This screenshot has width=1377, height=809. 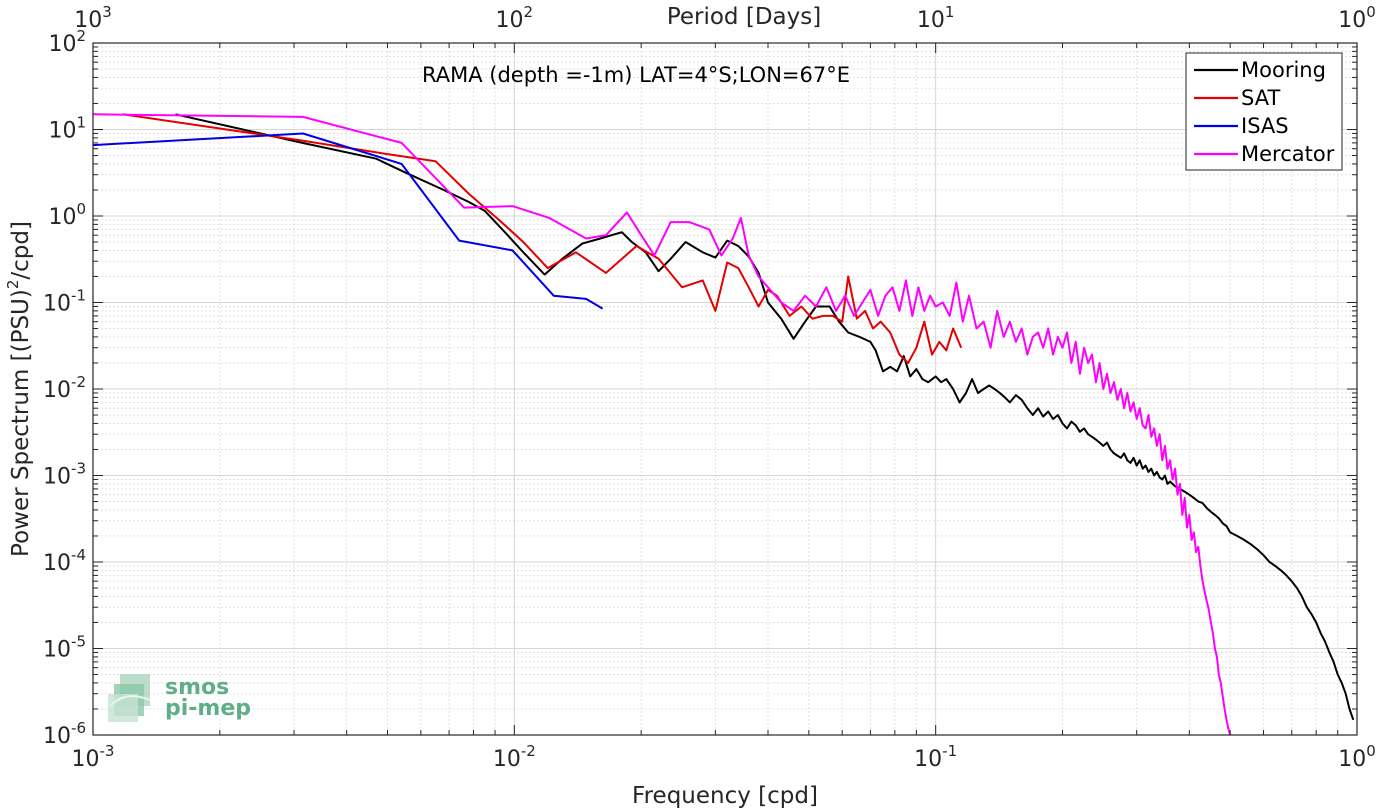 I want to click on y-tick-label-exp: 0, so click(x=81, y=209).